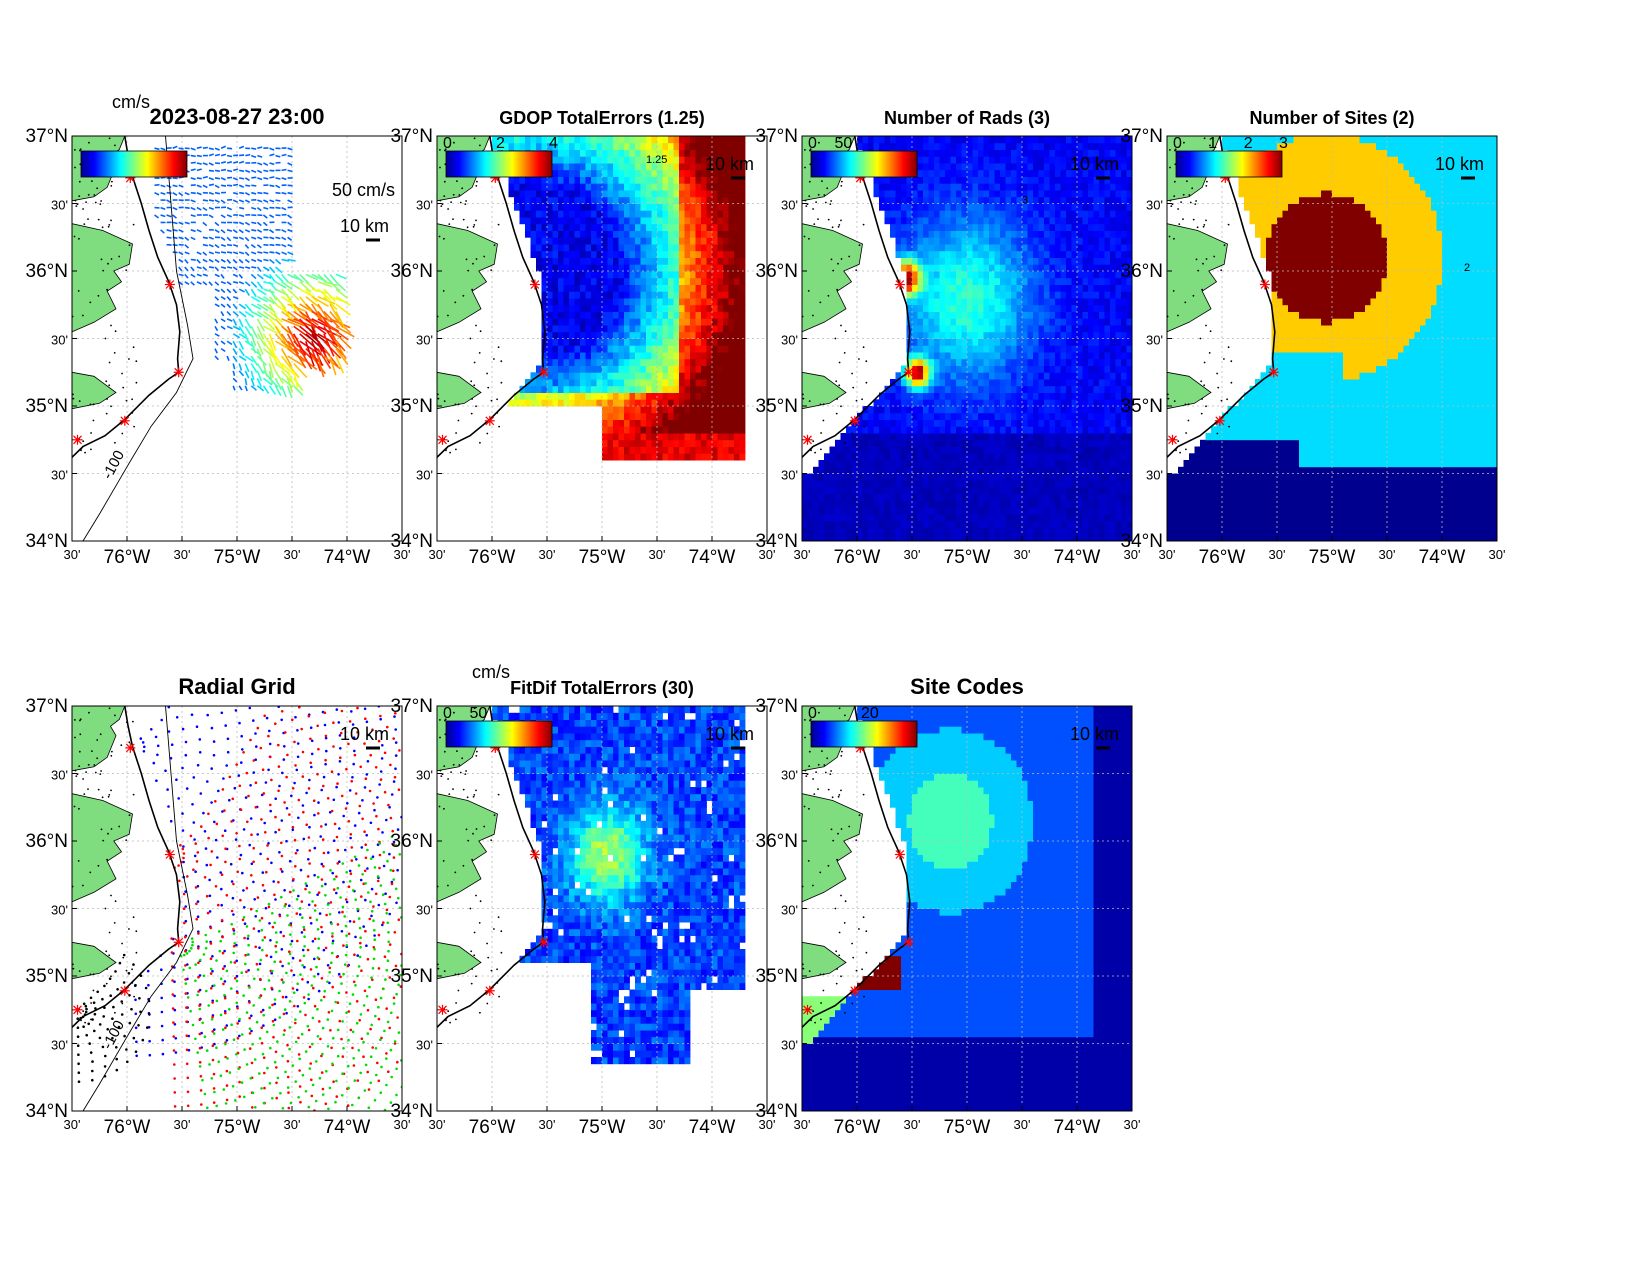  What do you see at coordinates (94, 390) in the screenshot?
I see `land-mass` at bounding box center [94, 390].